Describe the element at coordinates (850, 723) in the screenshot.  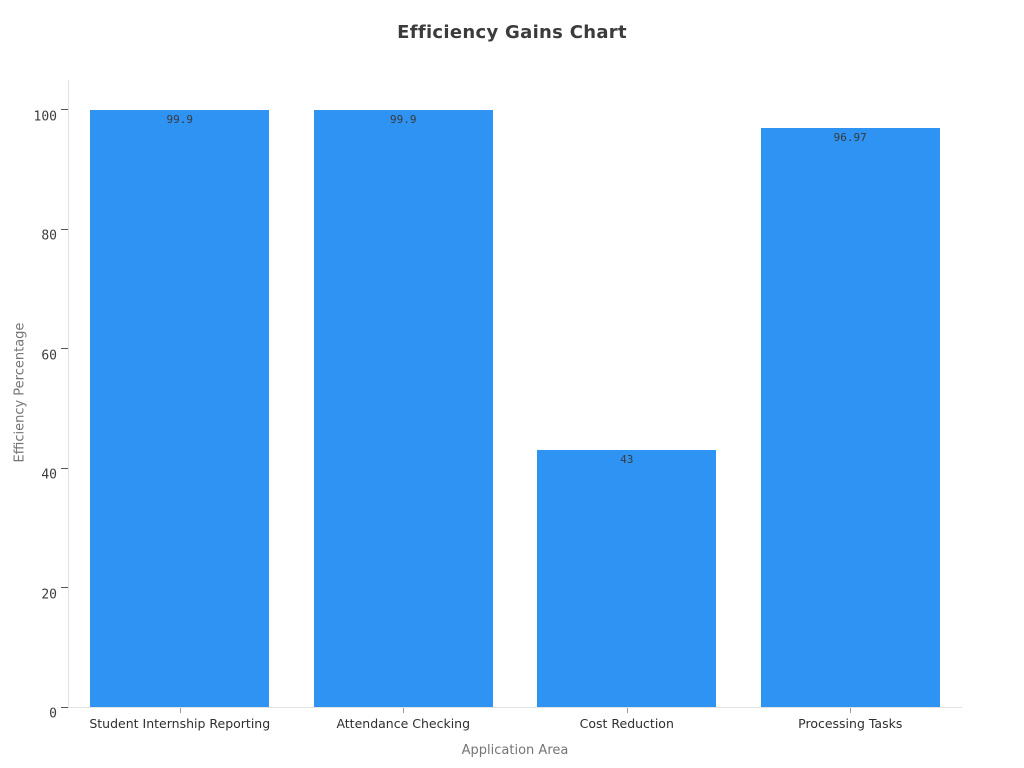
I see `x-axis-category-label: Processing Tasks` at that location.